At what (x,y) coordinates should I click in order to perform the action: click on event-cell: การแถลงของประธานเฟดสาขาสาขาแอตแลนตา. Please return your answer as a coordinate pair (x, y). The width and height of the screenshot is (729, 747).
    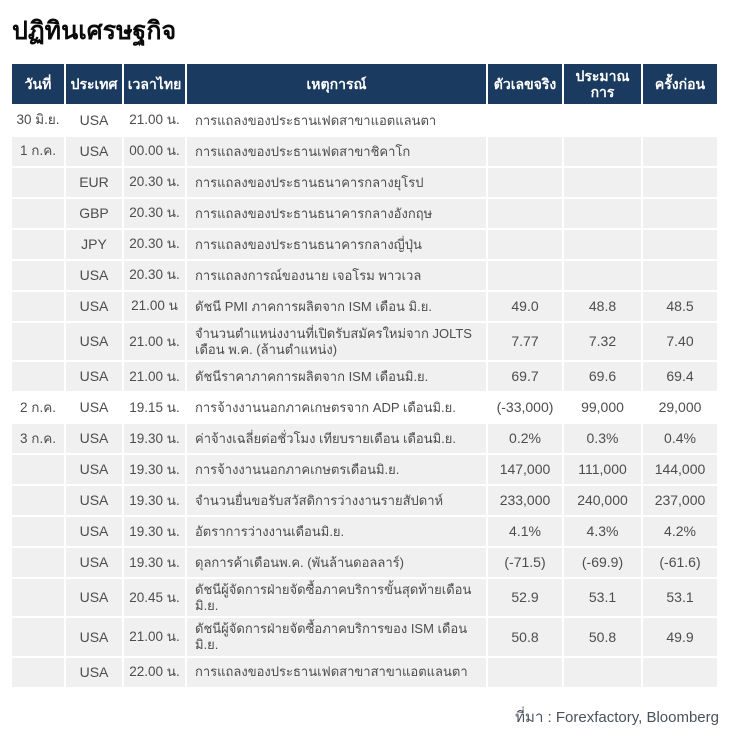
    Looking at the image, I should click on (336, 672).